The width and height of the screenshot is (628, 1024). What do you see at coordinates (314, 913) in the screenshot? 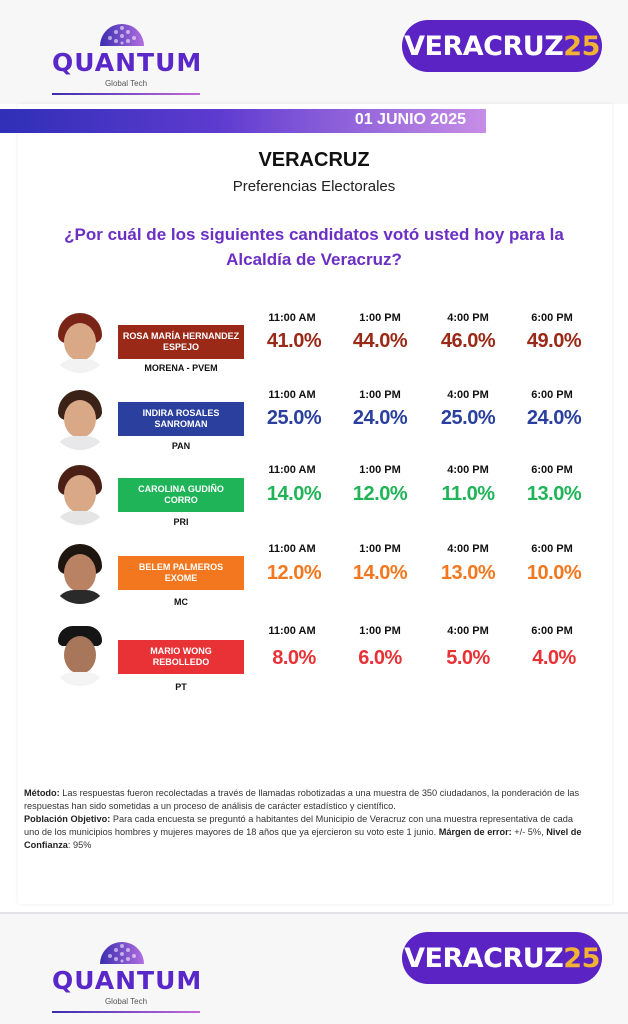
I see `footer-divider` at bounding box center [314, 913].